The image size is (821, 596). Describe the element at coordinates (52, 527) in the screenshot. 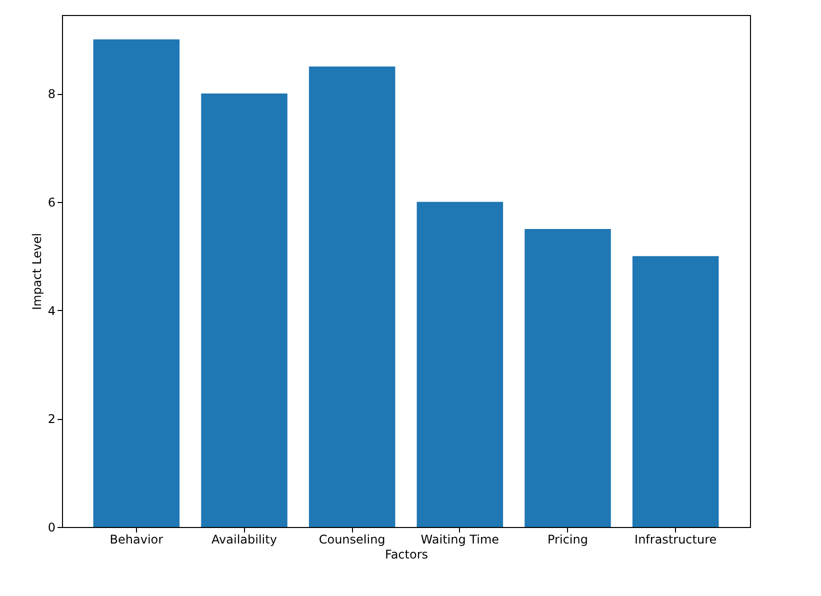

I see `y-tick-label: 0` at that location.